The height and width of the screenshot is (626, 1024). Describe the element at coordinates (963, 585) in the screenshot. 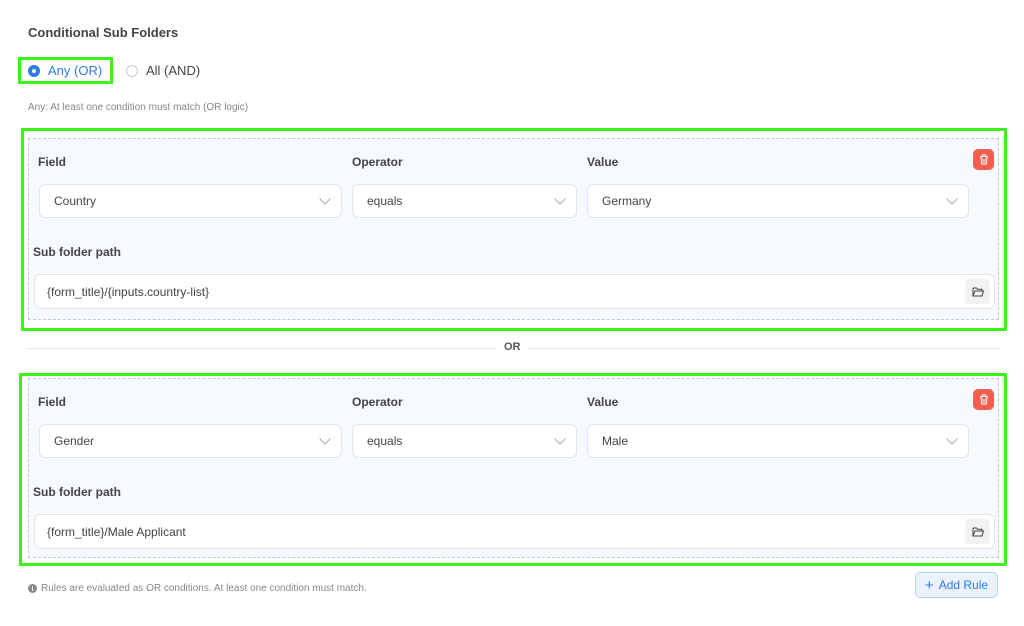

I see `add-rule-label: Add Rule` at that location.